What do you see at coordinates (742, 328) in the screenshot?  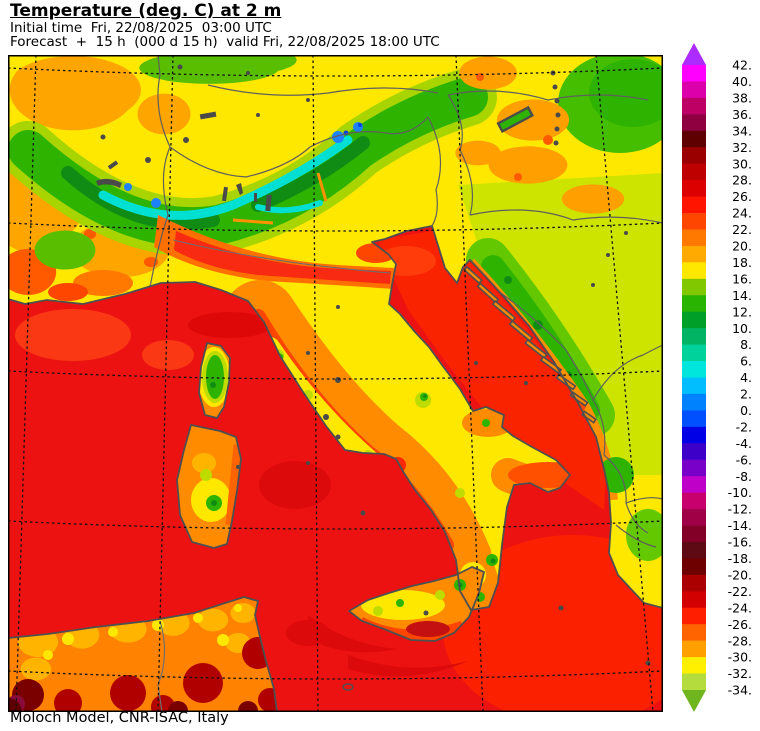 I see `colorbar-tick-label: 10.` at bounding box center [742, 328].